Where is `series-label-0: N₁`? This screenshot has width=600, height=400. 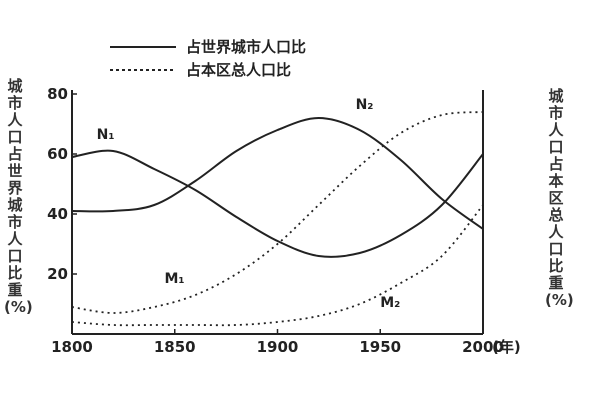 series-label-0: N₁ is located at coordinates (106, 135).